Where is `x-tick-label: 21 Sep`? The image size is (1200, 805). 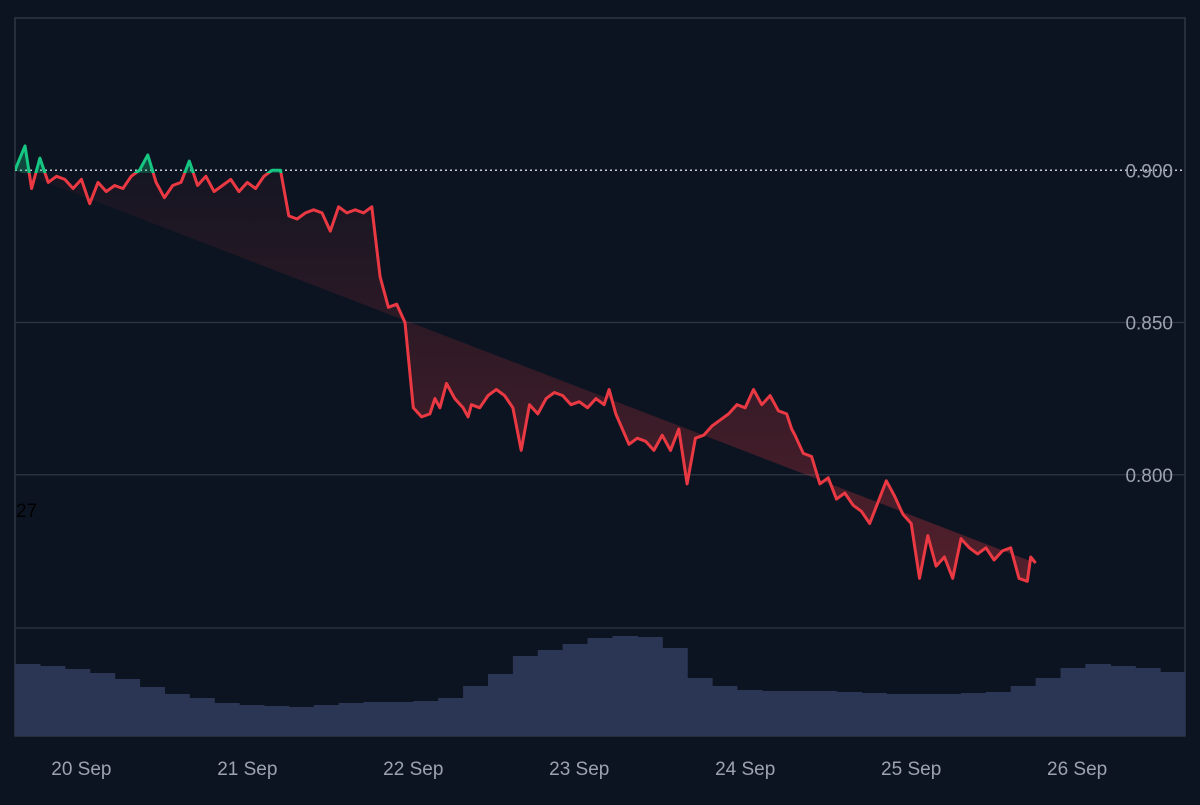 x-tick-label: 21 Sep is located at coordinates (247, 769).